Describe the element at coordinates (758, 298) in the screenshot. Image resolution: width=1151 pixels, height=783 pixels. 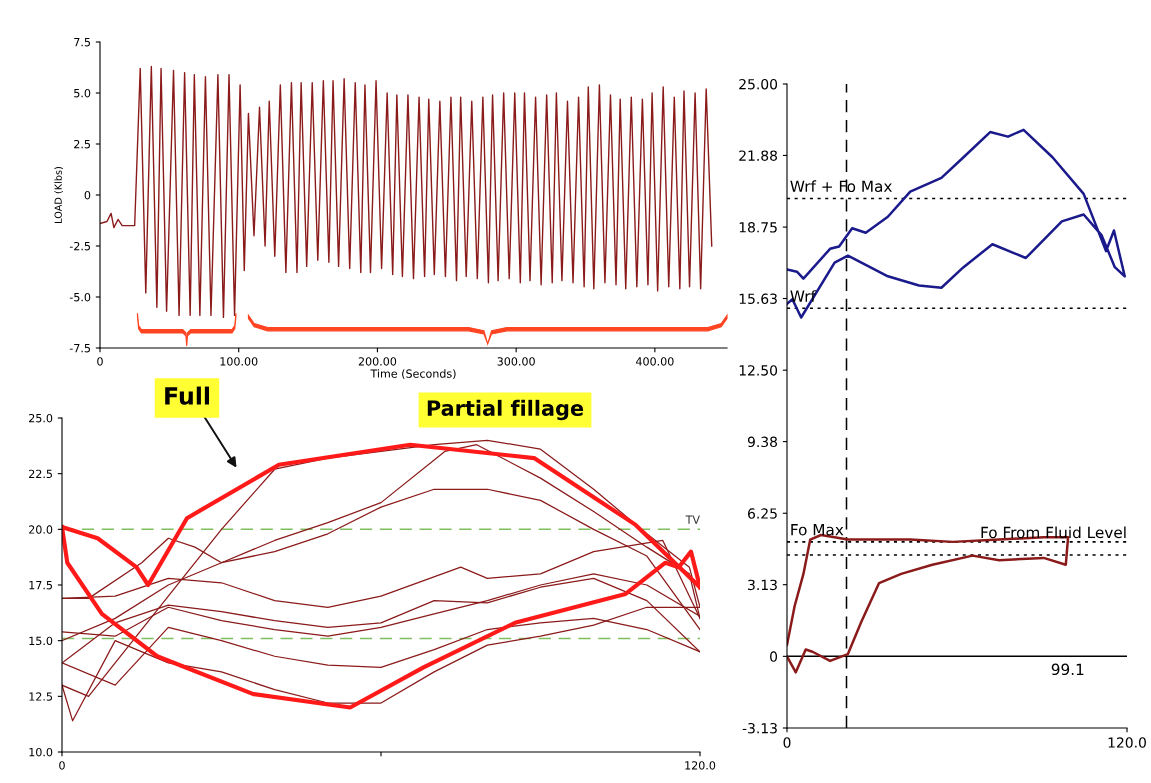
I see `y-tick-label: 15.63` at that location.